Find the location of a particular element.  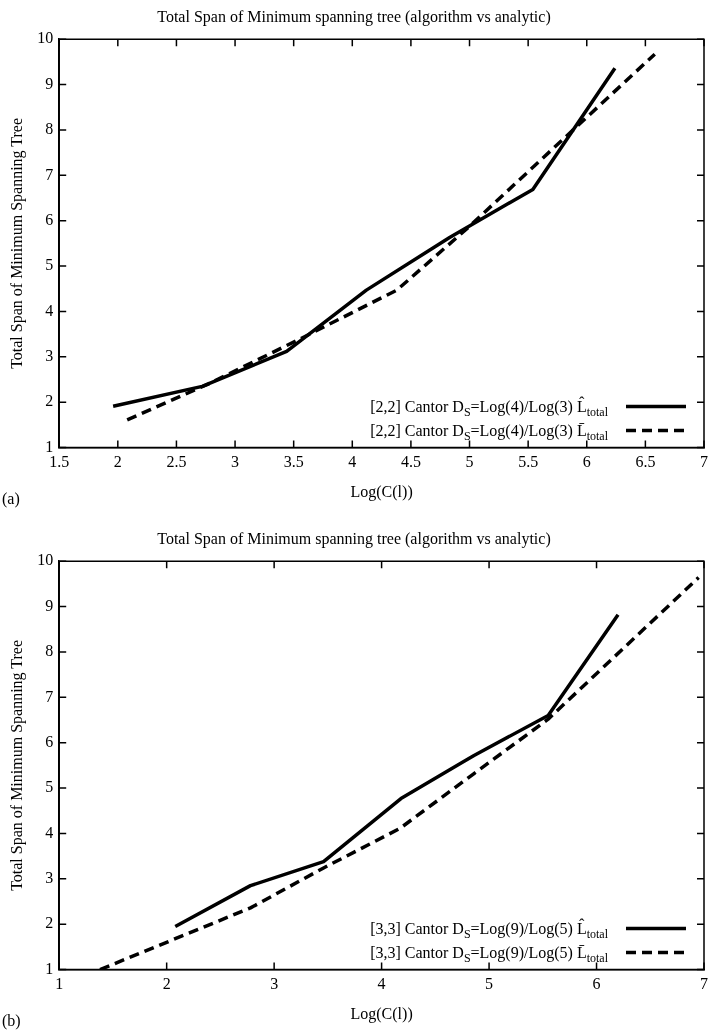

x-tick-label: 4.5 is located at coordinates (410, 462).